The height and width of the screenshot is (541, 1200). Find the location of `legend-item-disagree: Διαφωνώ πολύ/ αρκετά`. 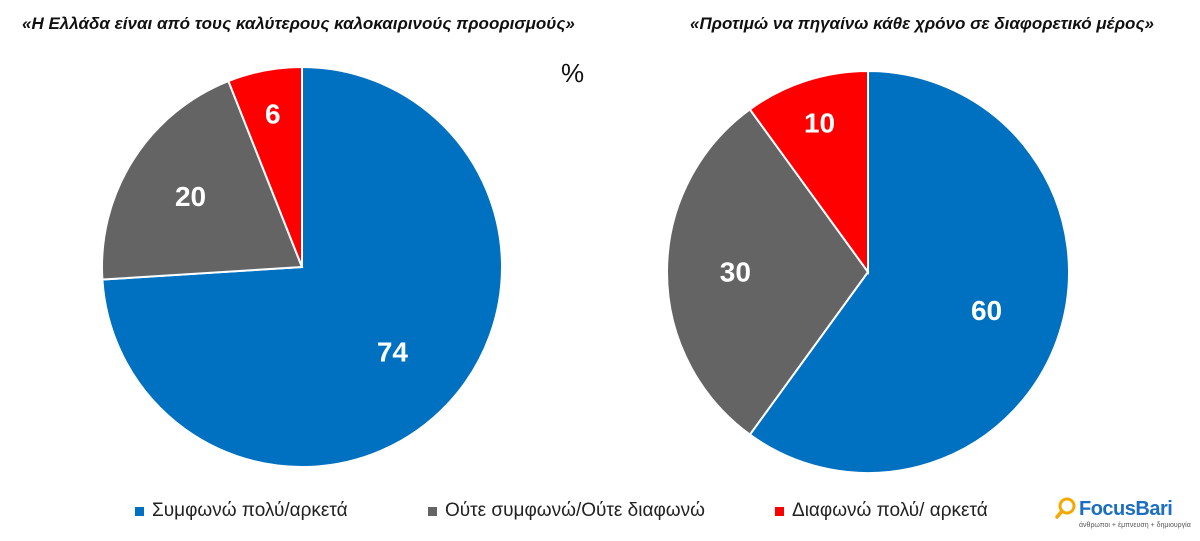

legend-item-disagree: Διαφωνώ πολύ/ αρκετά is located at coordinates (881, 511).